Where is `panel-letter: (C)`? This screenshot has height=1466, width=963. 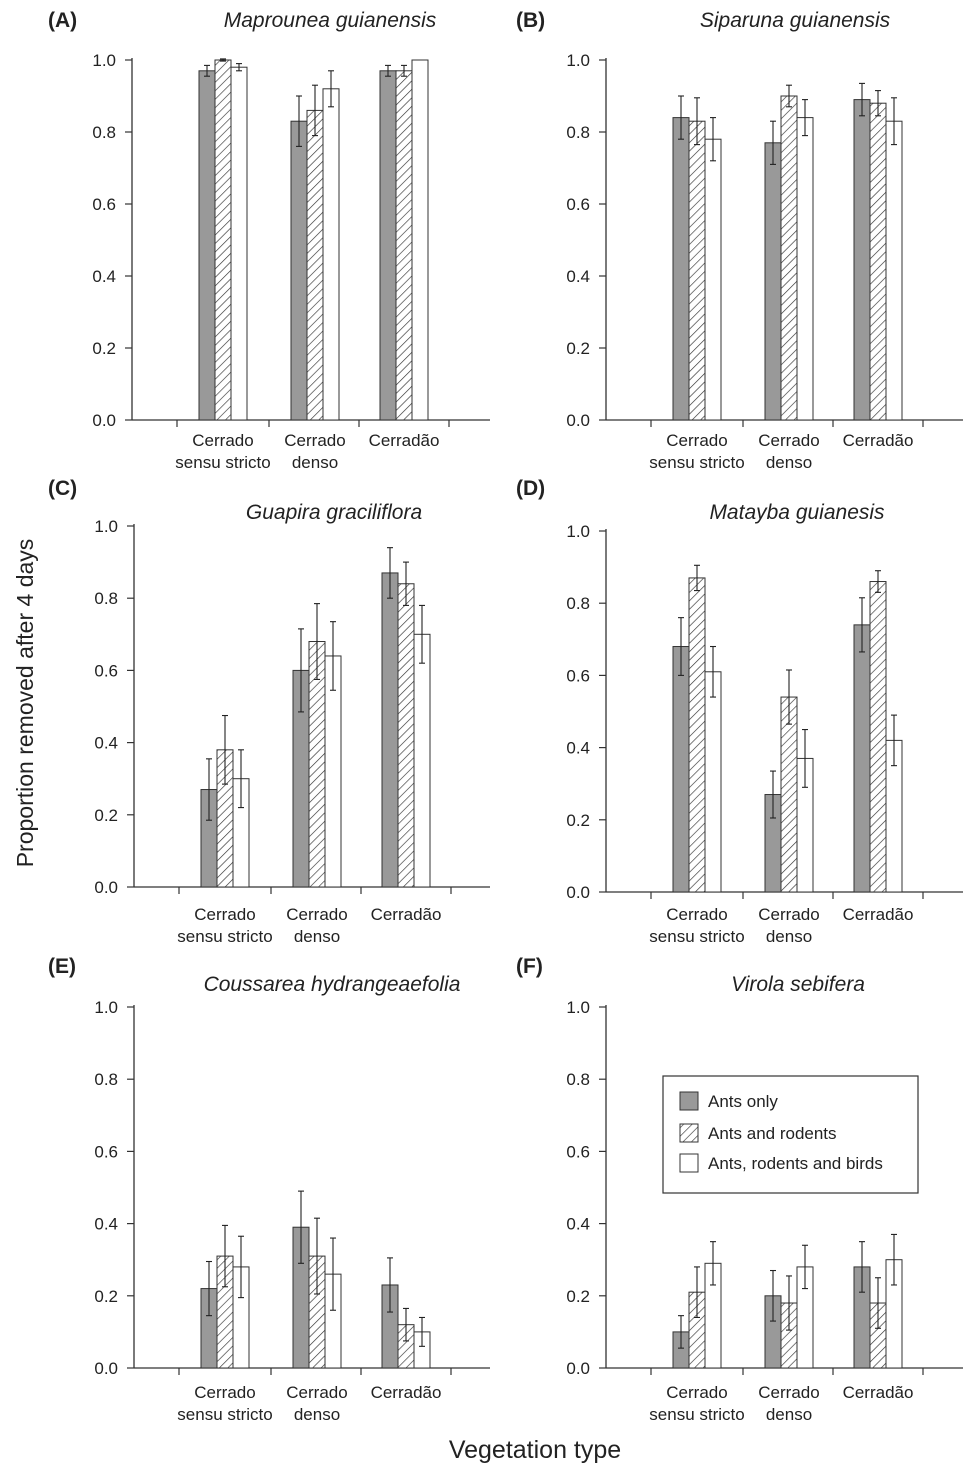
panel-letter: (C) is located at coordinates (62, 488).